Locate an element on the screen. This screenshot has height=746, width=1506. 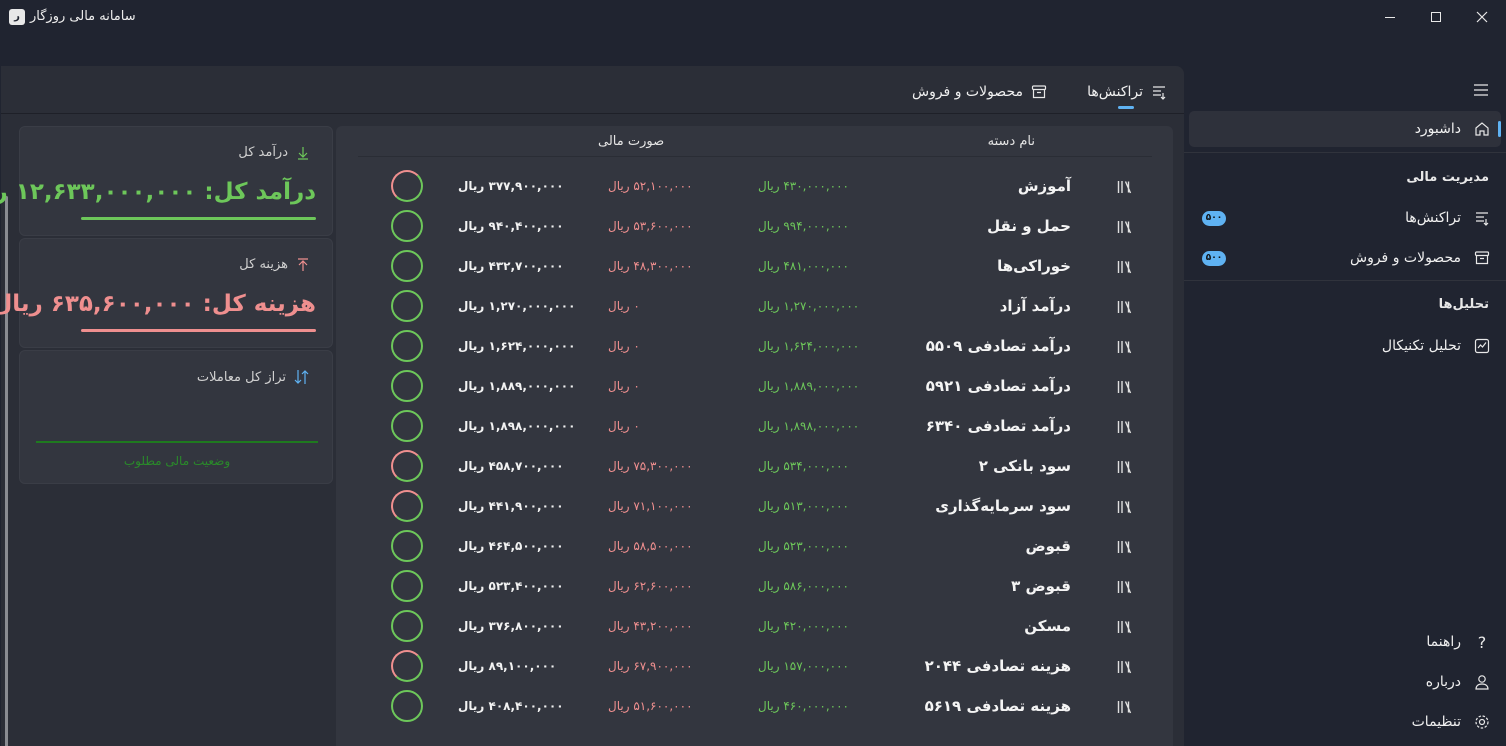
question-icon: ? is located at coordinates (1482, 642).